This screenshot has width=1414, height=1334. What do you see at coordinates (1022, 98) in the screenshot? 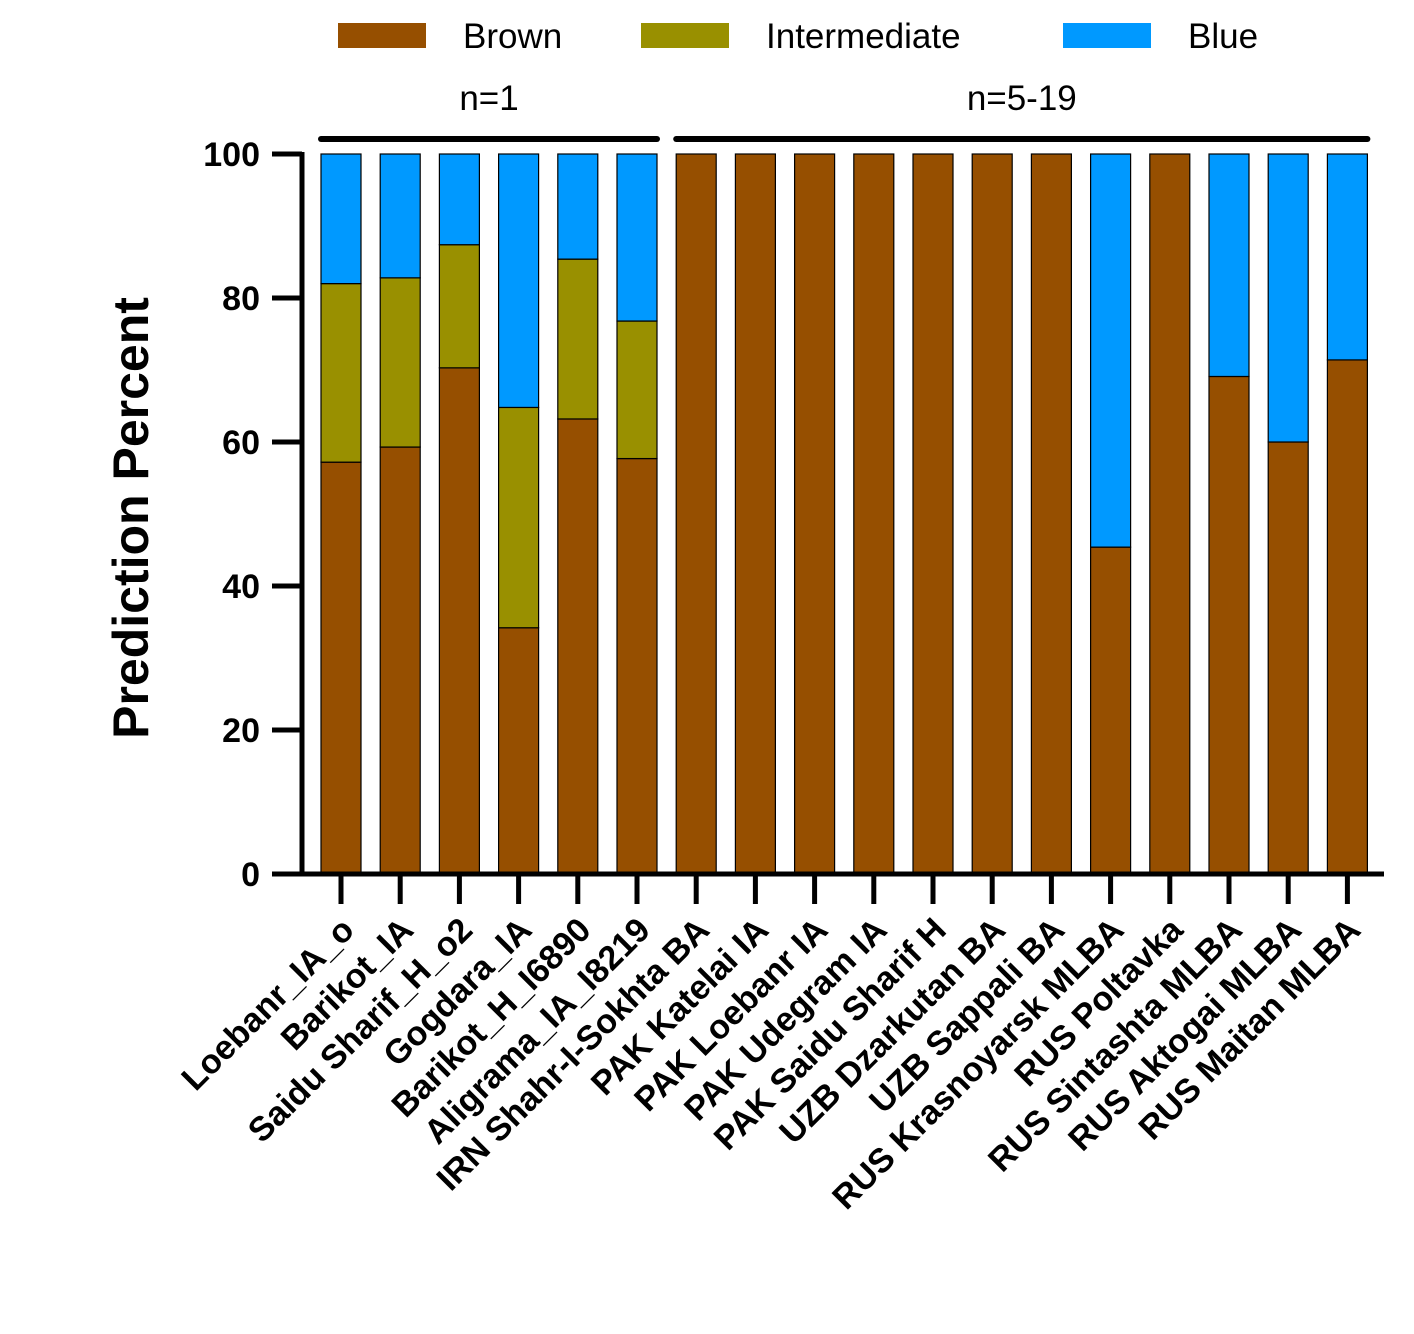
I see `group-label: n=5-19` at bounding box center [1022, 98].